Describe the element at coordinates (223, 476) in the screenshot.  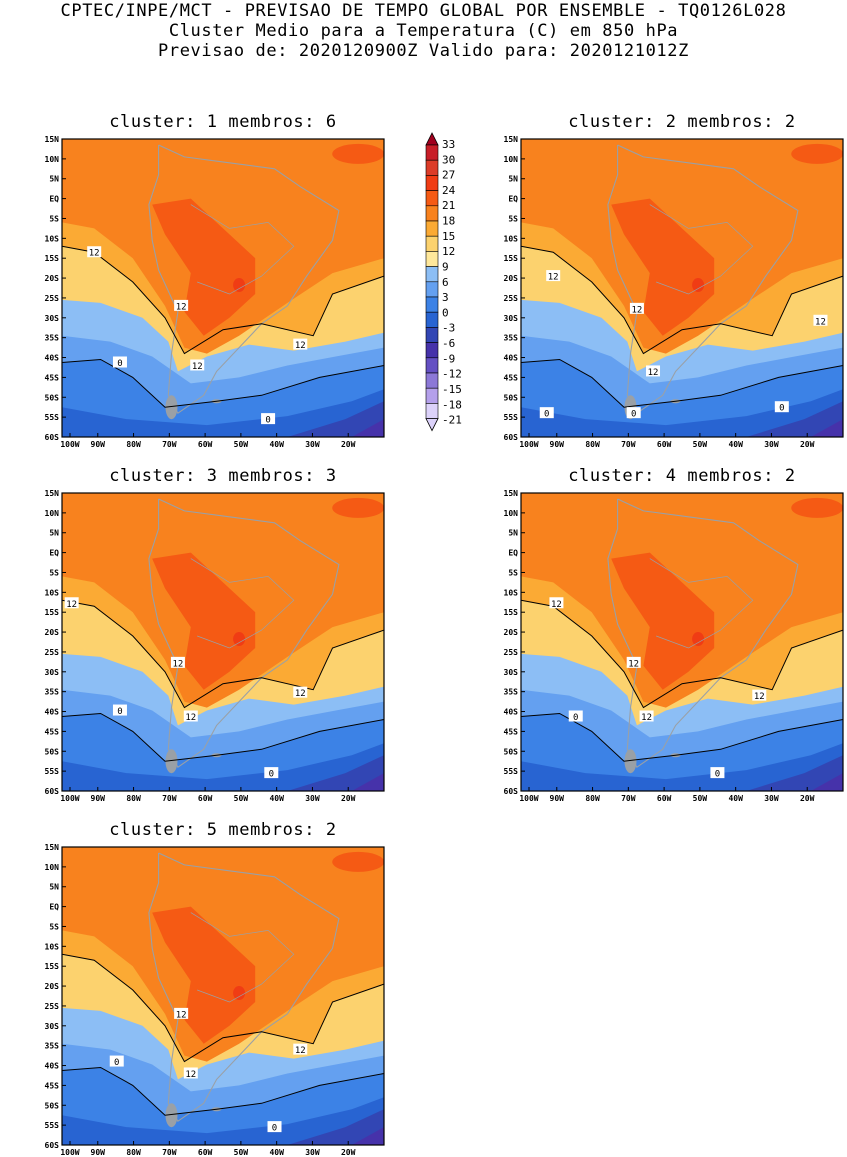
I see `panel-title-3: cluster: 3 membros: 3` at that location.